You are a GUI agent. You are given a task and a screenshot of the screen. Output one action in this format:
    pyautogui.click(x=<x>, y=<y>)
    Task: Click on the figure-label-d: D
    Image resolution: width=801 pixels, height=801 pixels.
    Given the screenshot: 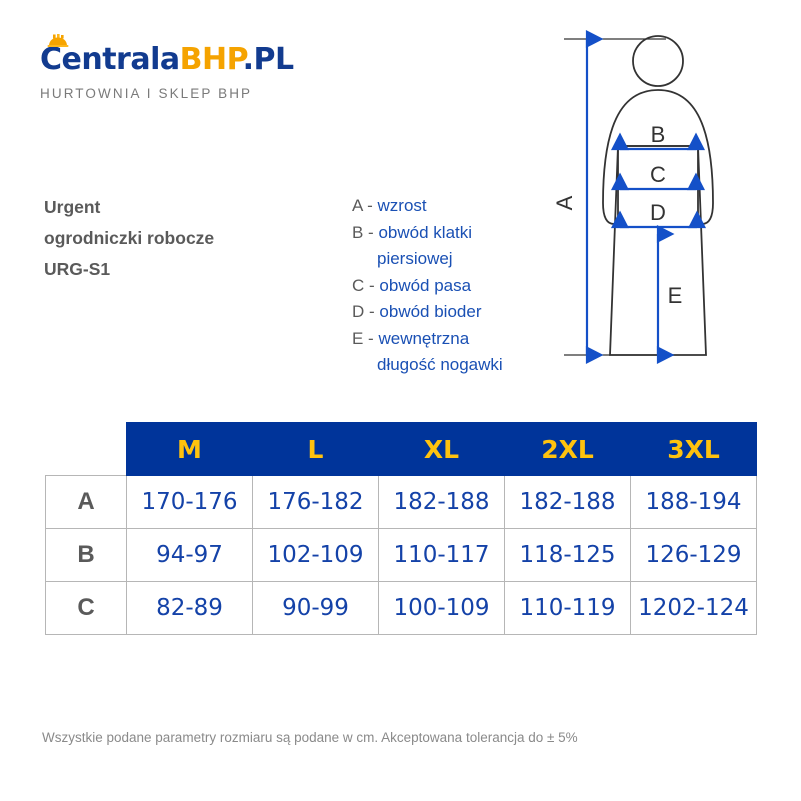 What is the action you would take?
    pyautogui.click(x=658, y=212)
    